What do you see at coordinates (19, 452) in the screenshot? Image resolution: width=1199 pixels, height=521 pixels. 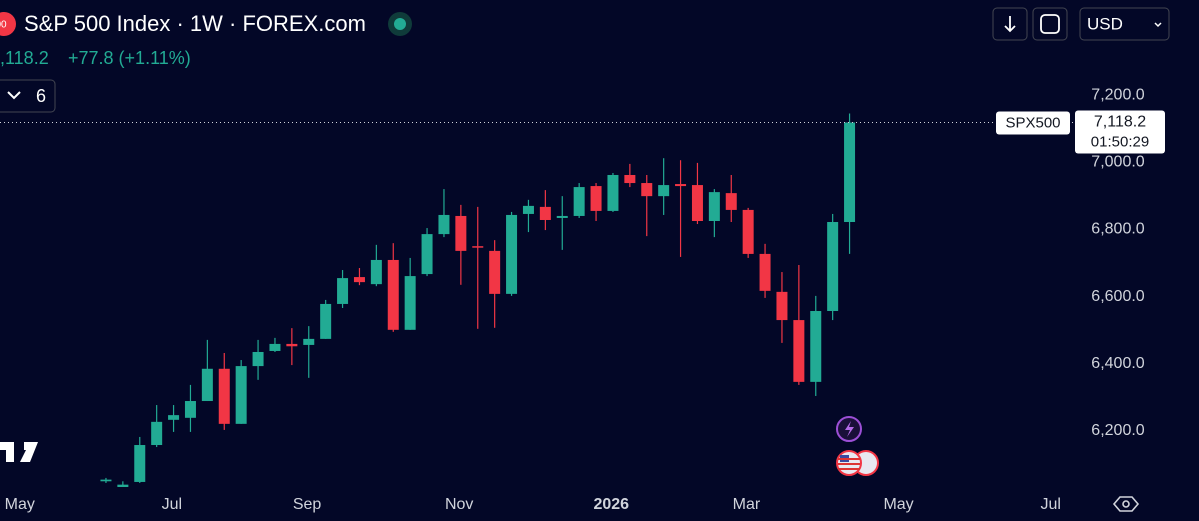 I see `logo` at bounding box center [19, 452].